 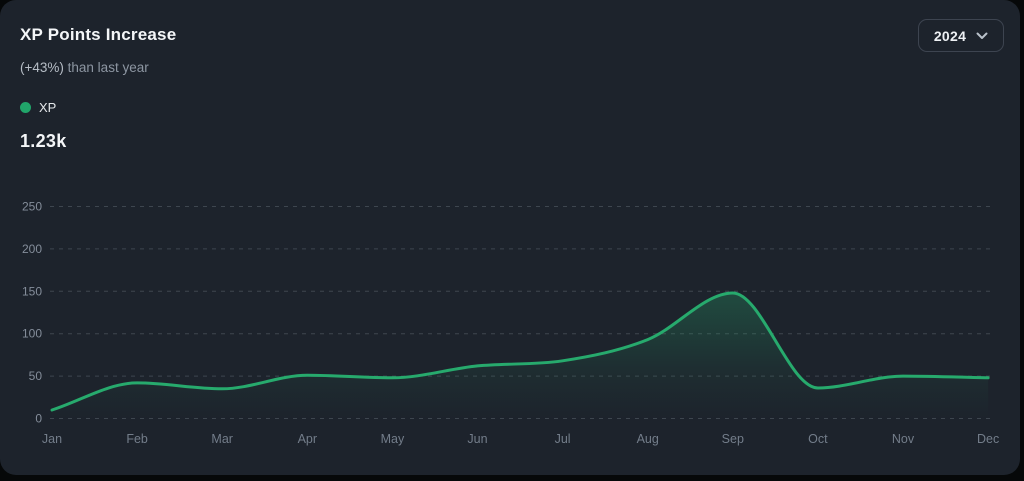 I want to click on y-axis-label: 50, so click(x=36, y=376).